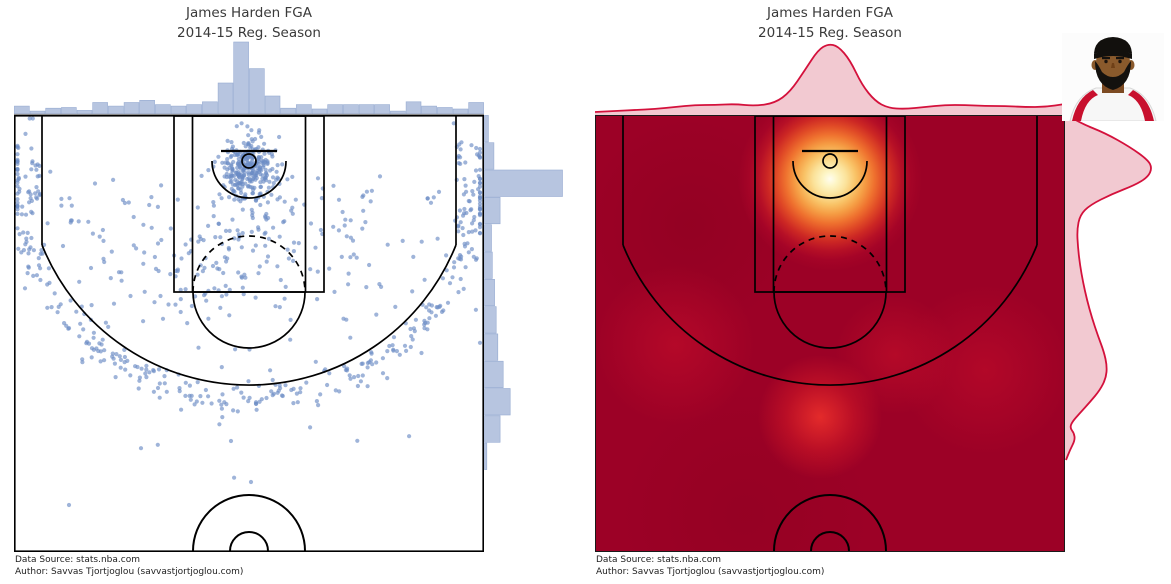  Describe the element at coordinates (249, 32) in the screenshot. I see `scatter-title-line2: 2014-15 Reg. Season` at that location.